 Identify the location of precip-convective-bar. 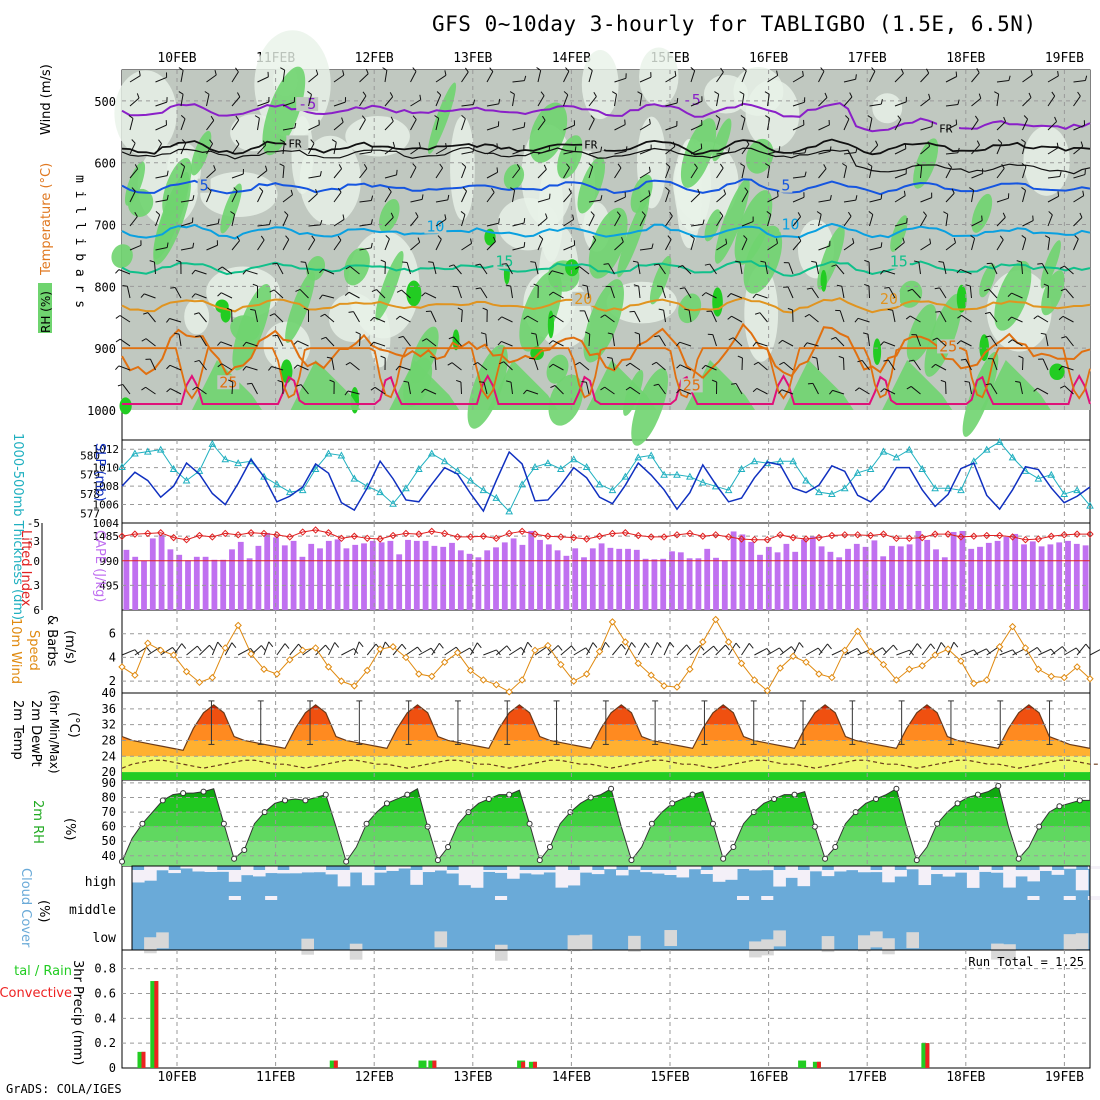
(143, 1059).